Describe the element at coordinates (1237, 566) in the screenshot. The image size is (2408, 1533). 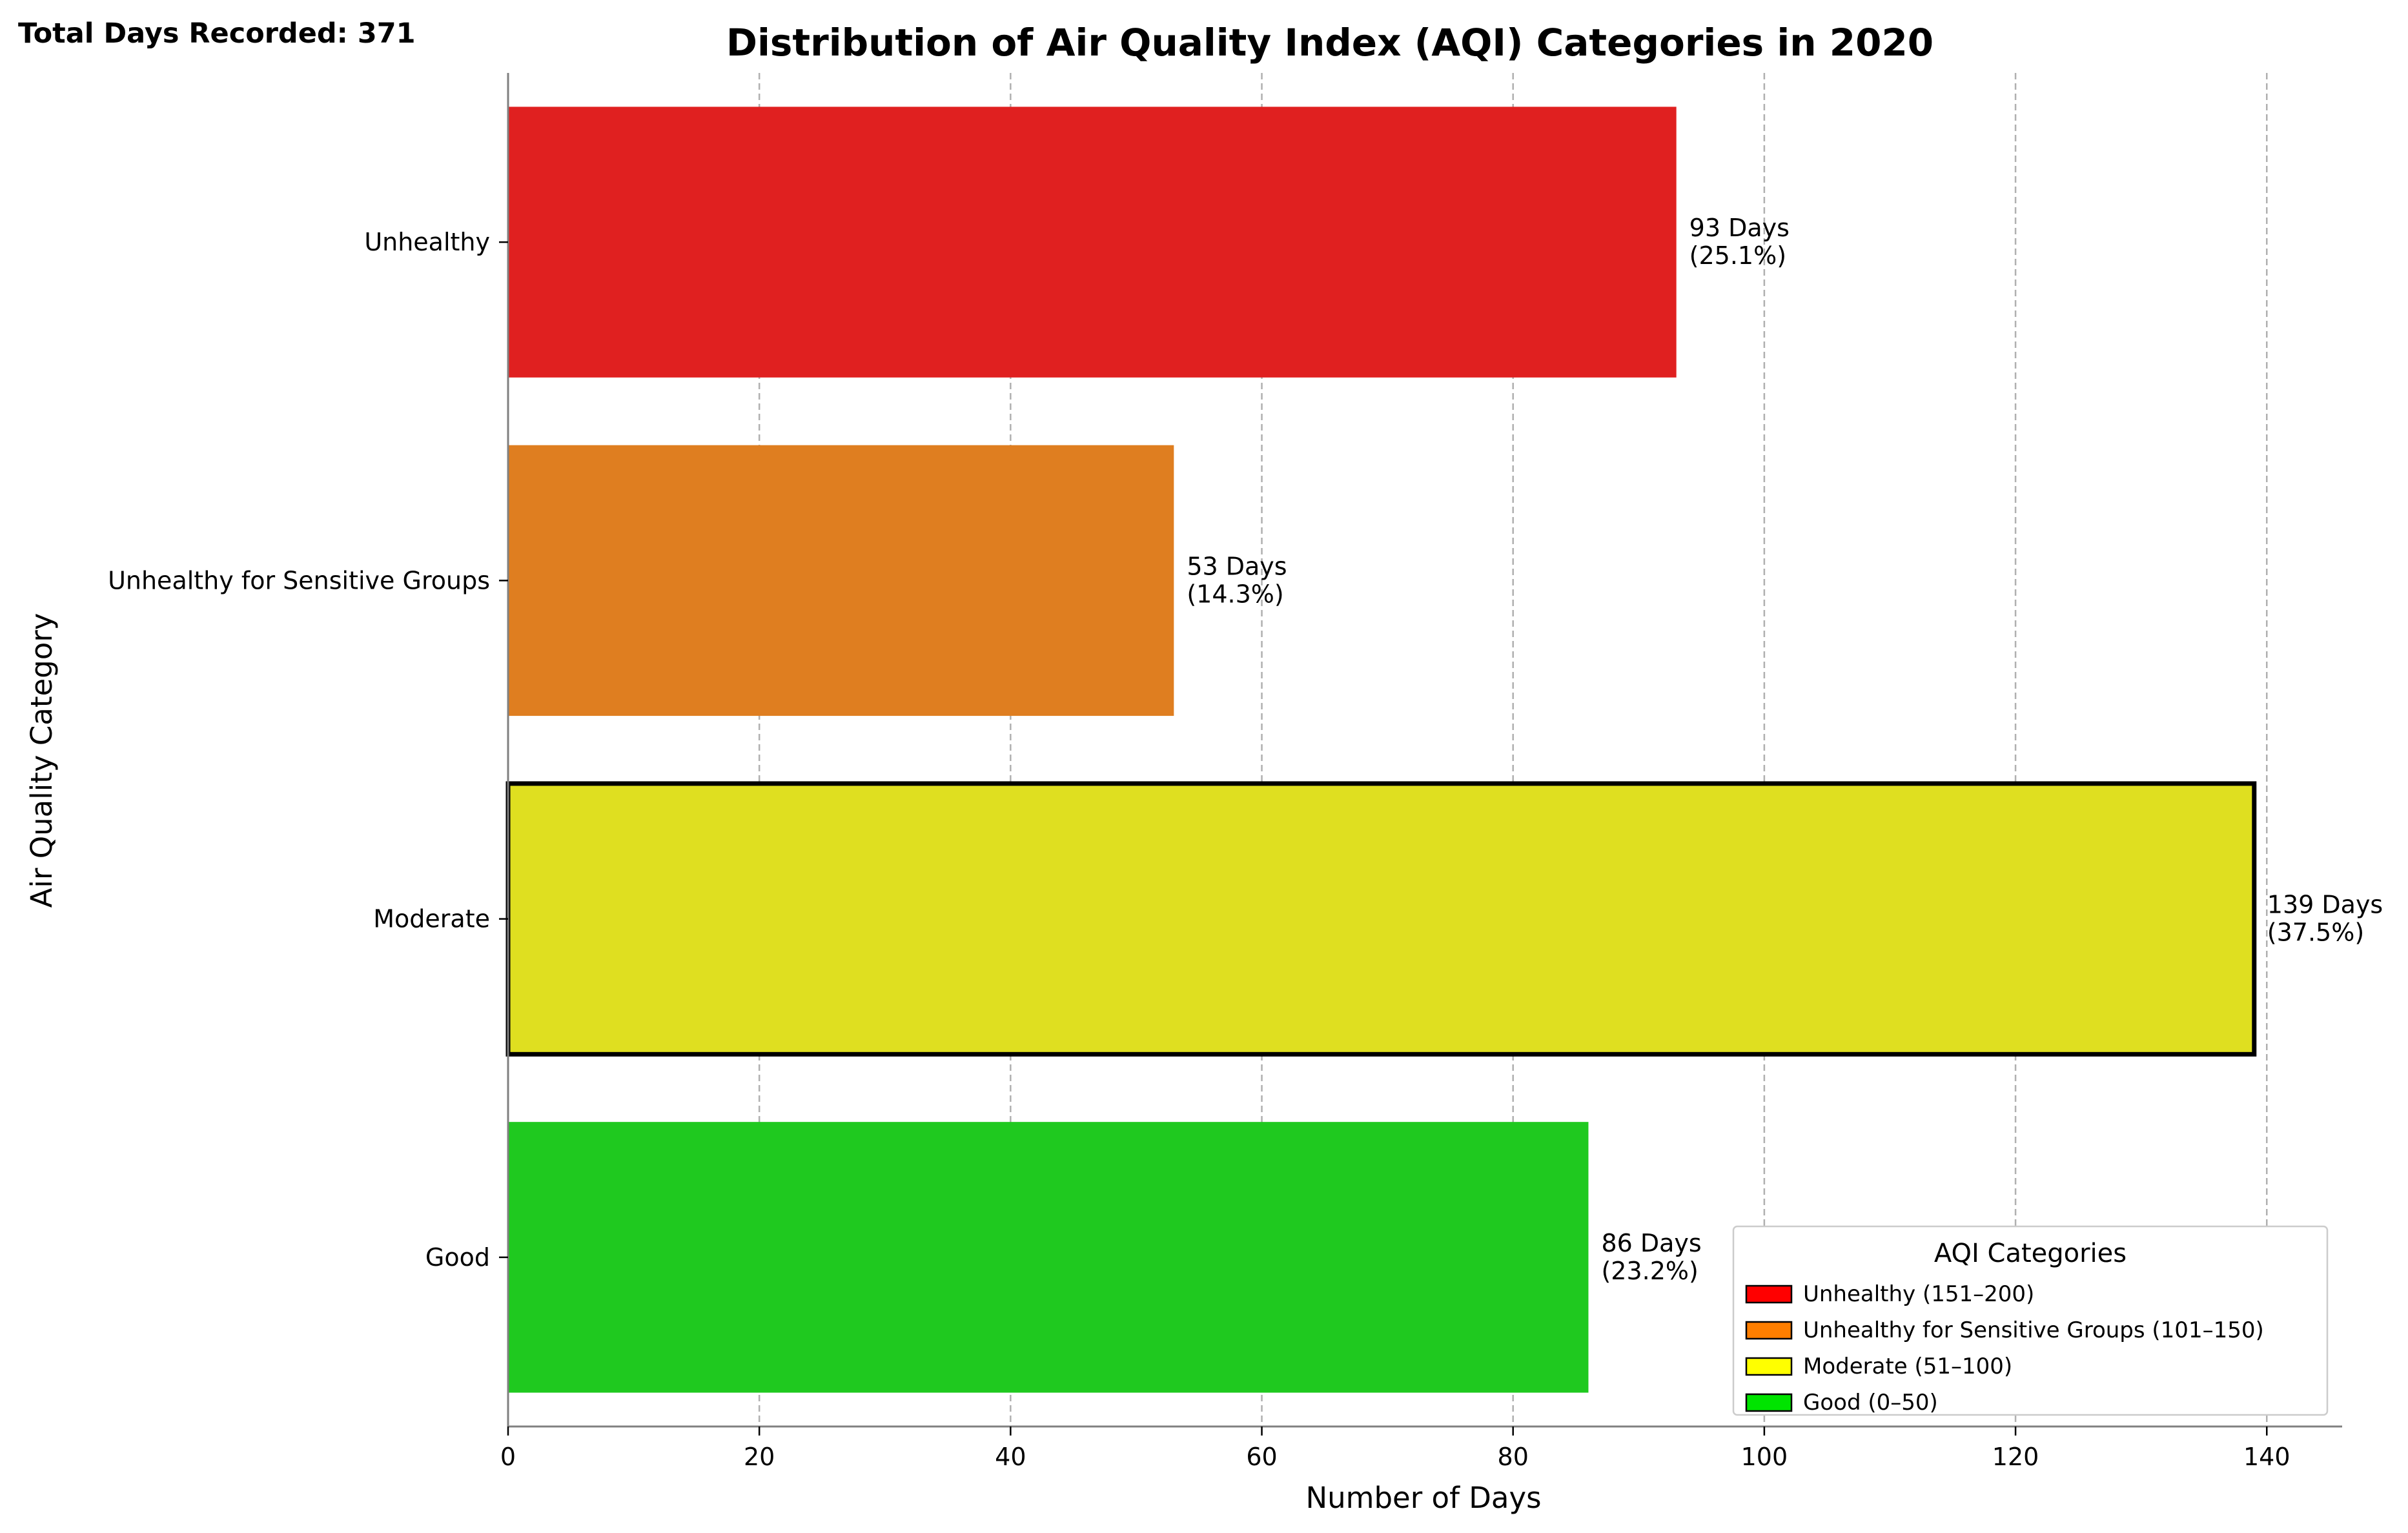
I see `bar-value-label: 53 Days` at that location.